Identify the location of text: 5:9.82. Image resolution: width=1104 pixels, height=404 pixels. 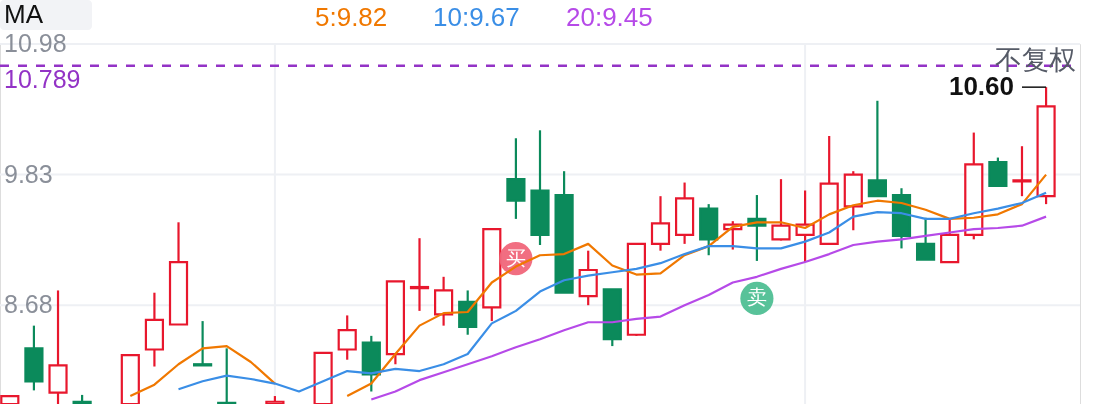
(351, 17).